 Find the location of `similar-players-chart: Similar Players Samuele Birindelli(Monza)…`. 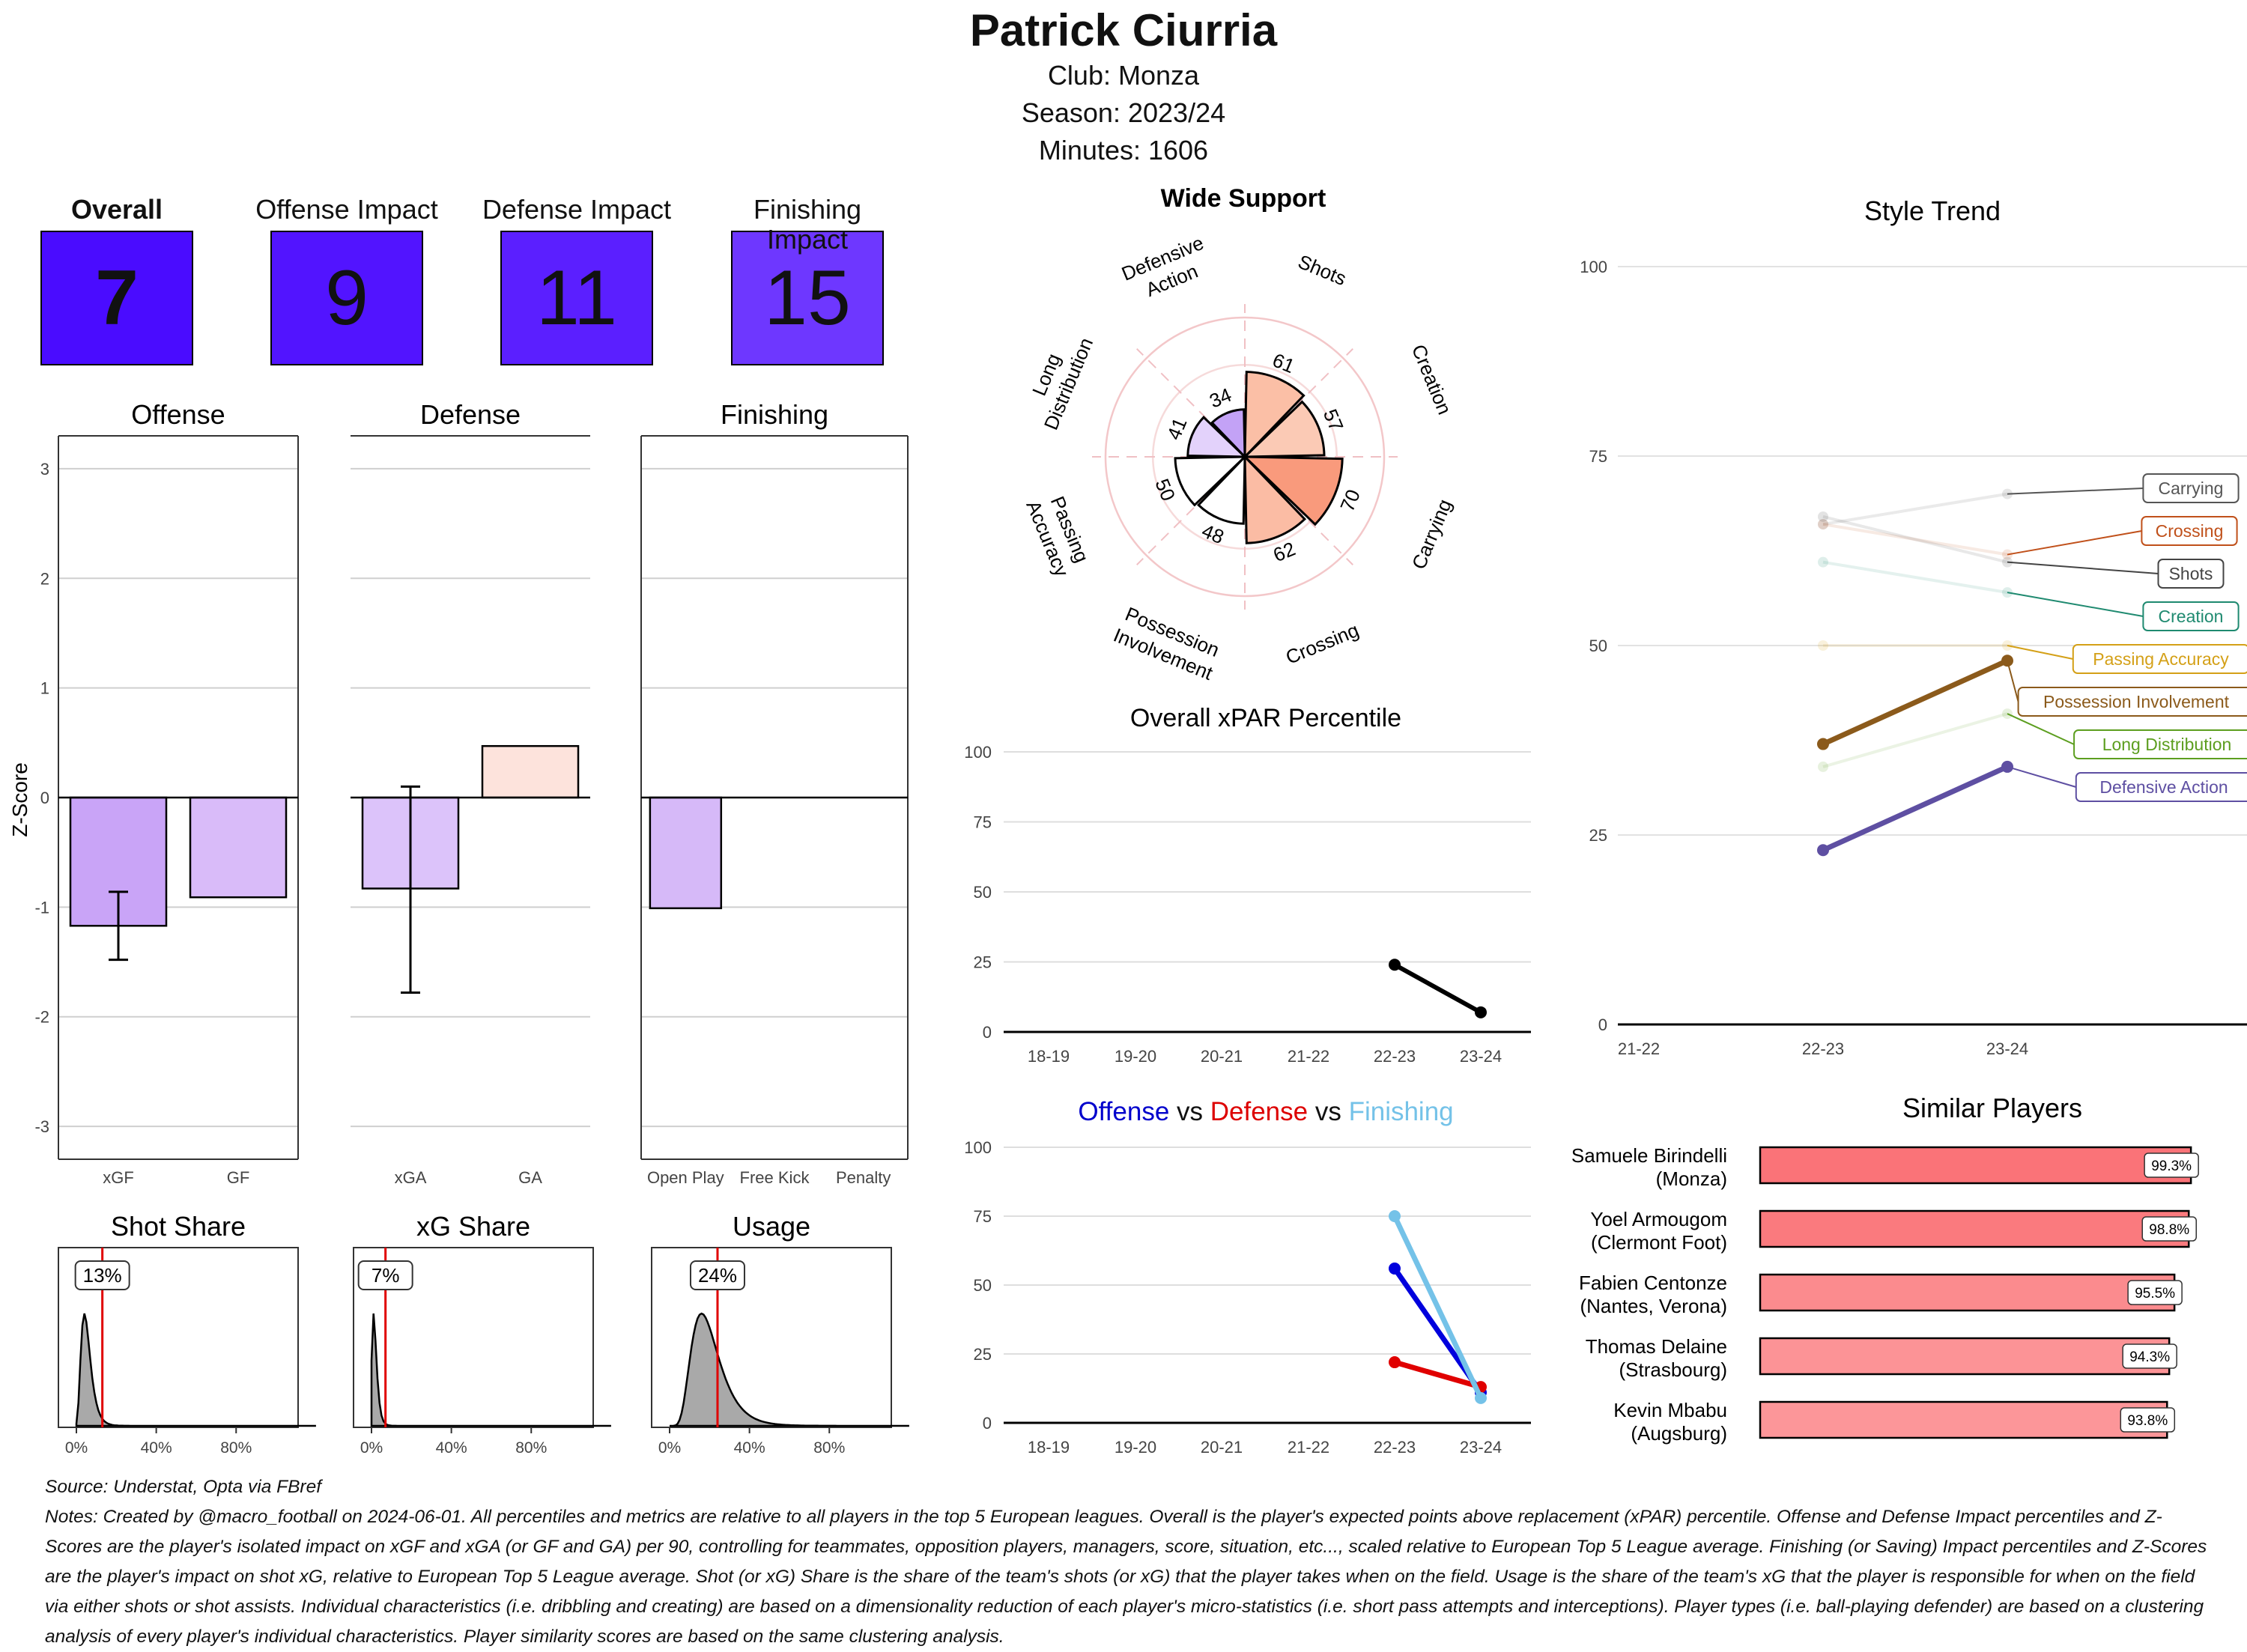

similar-players-chart: Similar Players Samuele Birindelli(Monza)… is located at coordinates (1885, 1269).